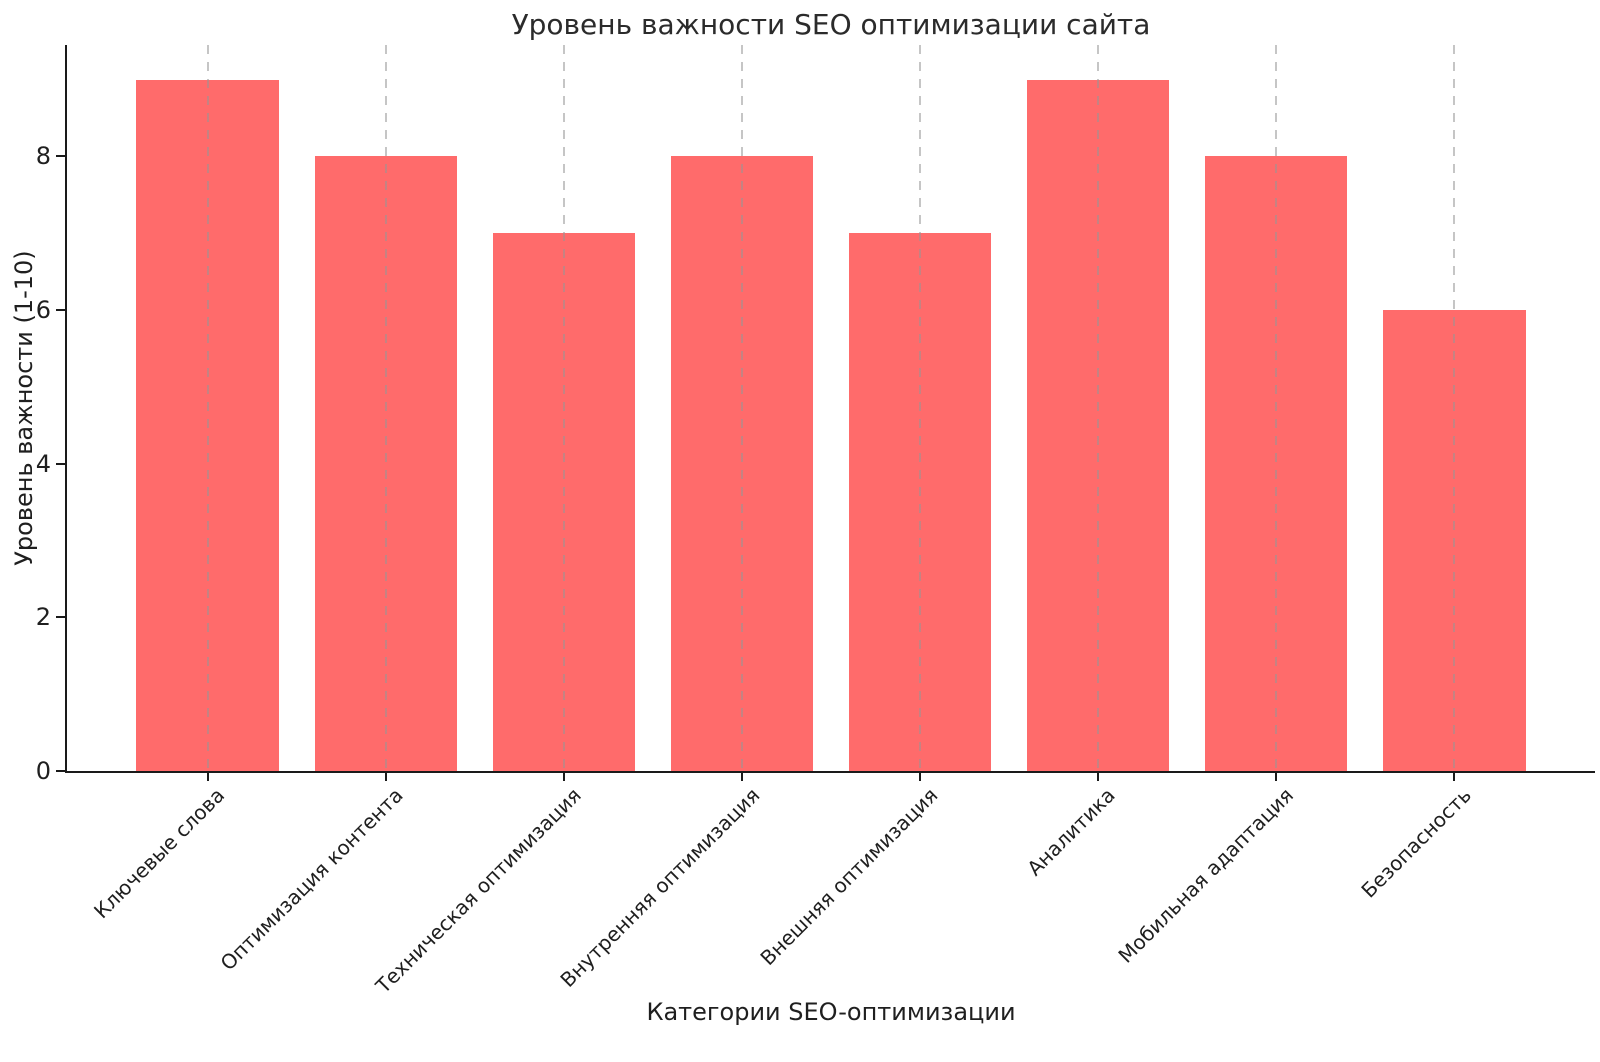  Describe the element at coordinates (1416, 843) in the screenshot. I see `x-tick-label-7: Безопасность` at that location.